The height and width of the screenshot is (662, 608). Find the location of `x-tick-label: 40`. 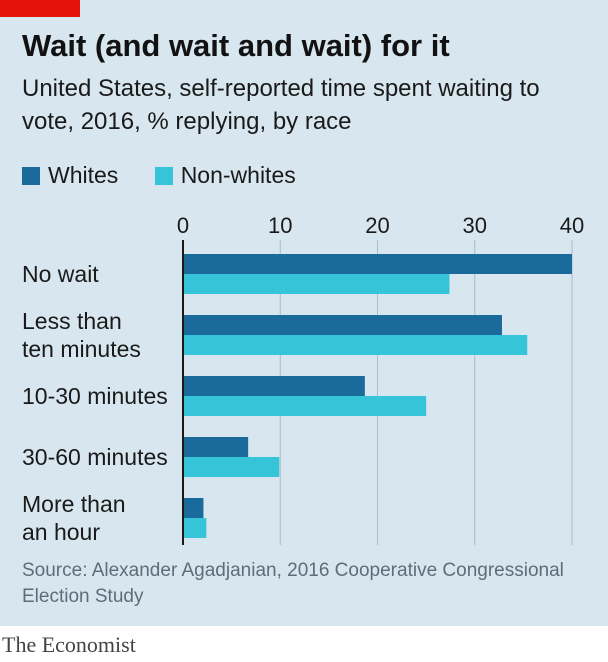

x-tick-label: 40 is located at coordinates (572, 225).